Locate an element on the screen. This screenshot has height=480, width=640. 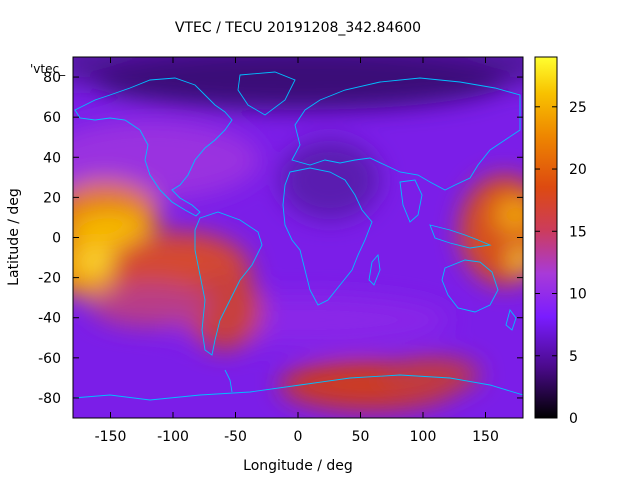
coastline-greenland is located at coordinates (266, 93).